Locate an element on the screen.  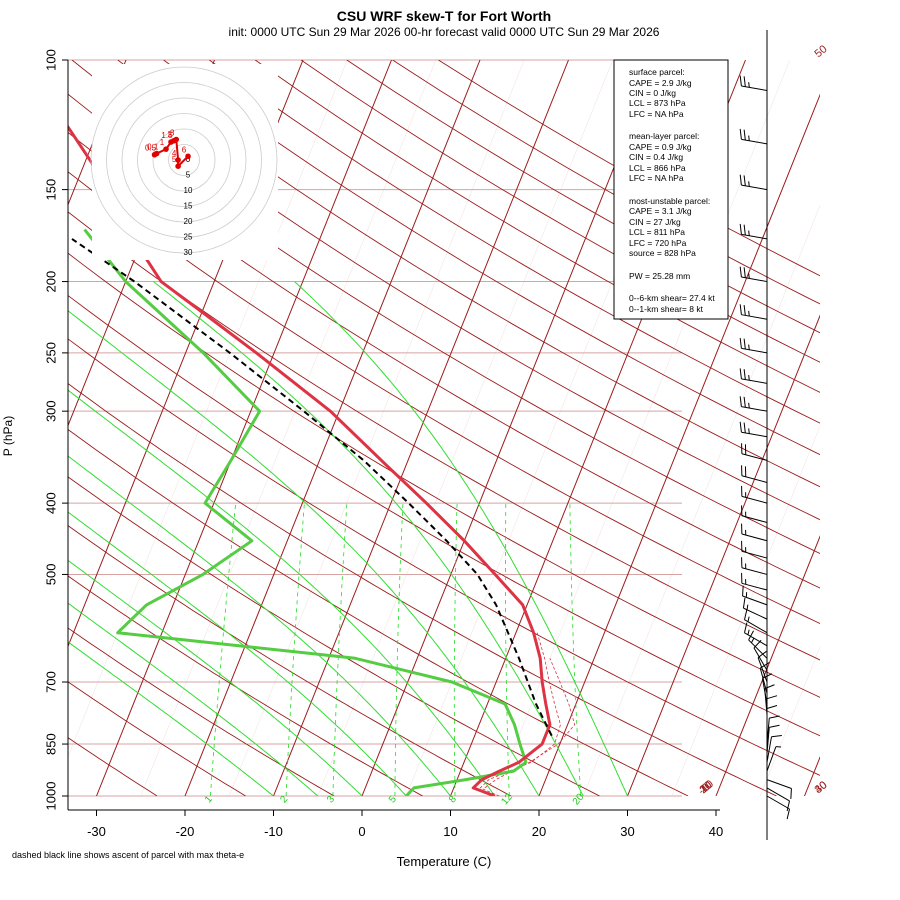
hodograph-ring-label: 30 is located at coordinates (188, 252).